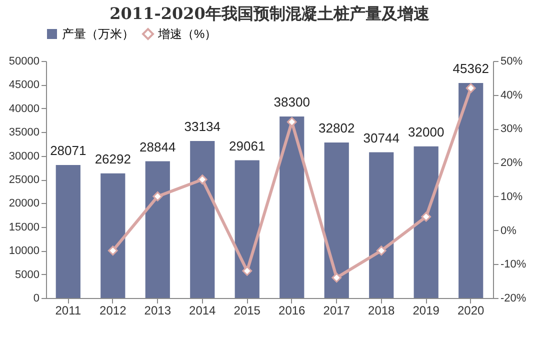 The height and width of the screenshot is (338, 534). What do you see at coordinates (511, 196) in the screenshot?
I see `y2-tick-label: 10%` at bounding box center [511, 196].